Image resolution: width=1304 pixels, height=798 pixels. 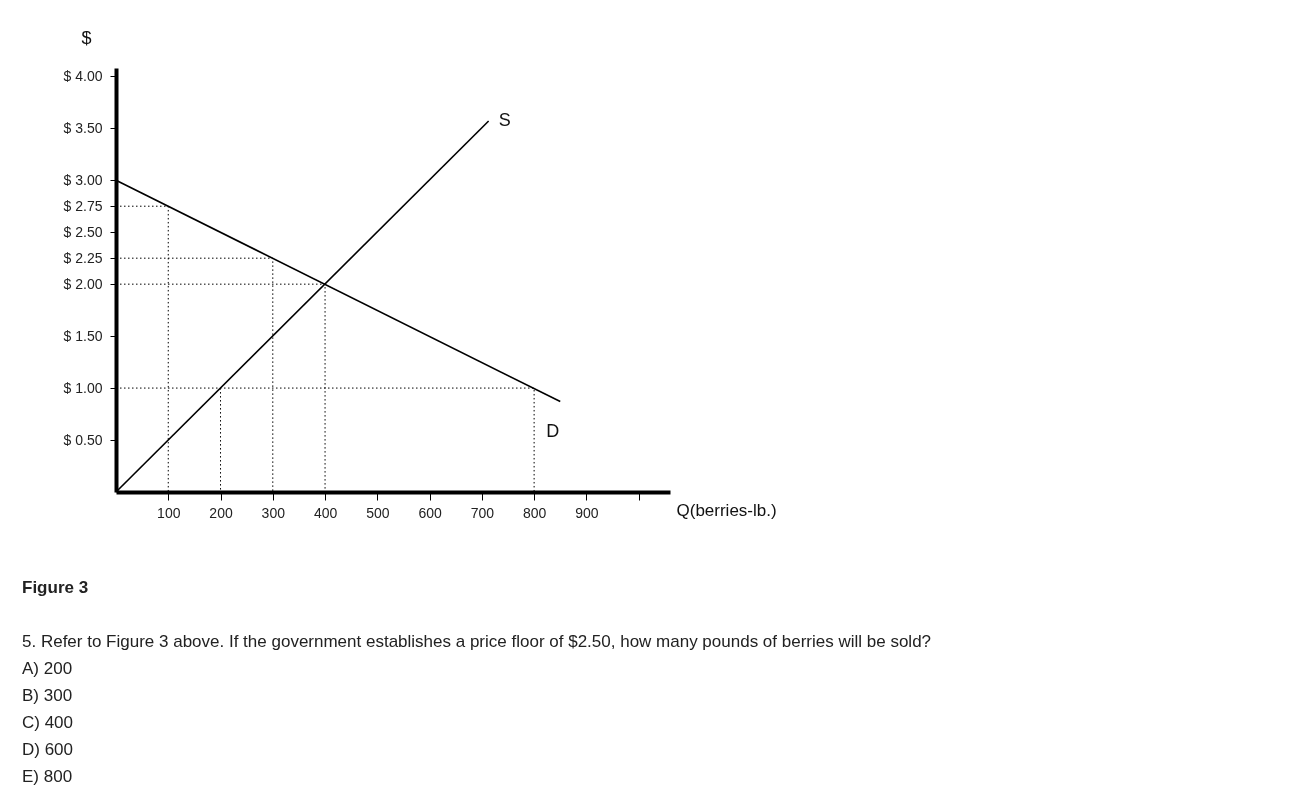 What do you see at coordinates (83, 335) in the screenshot?
I see `y-tick-label: $ 1.50` at bounding box center [83, 335].